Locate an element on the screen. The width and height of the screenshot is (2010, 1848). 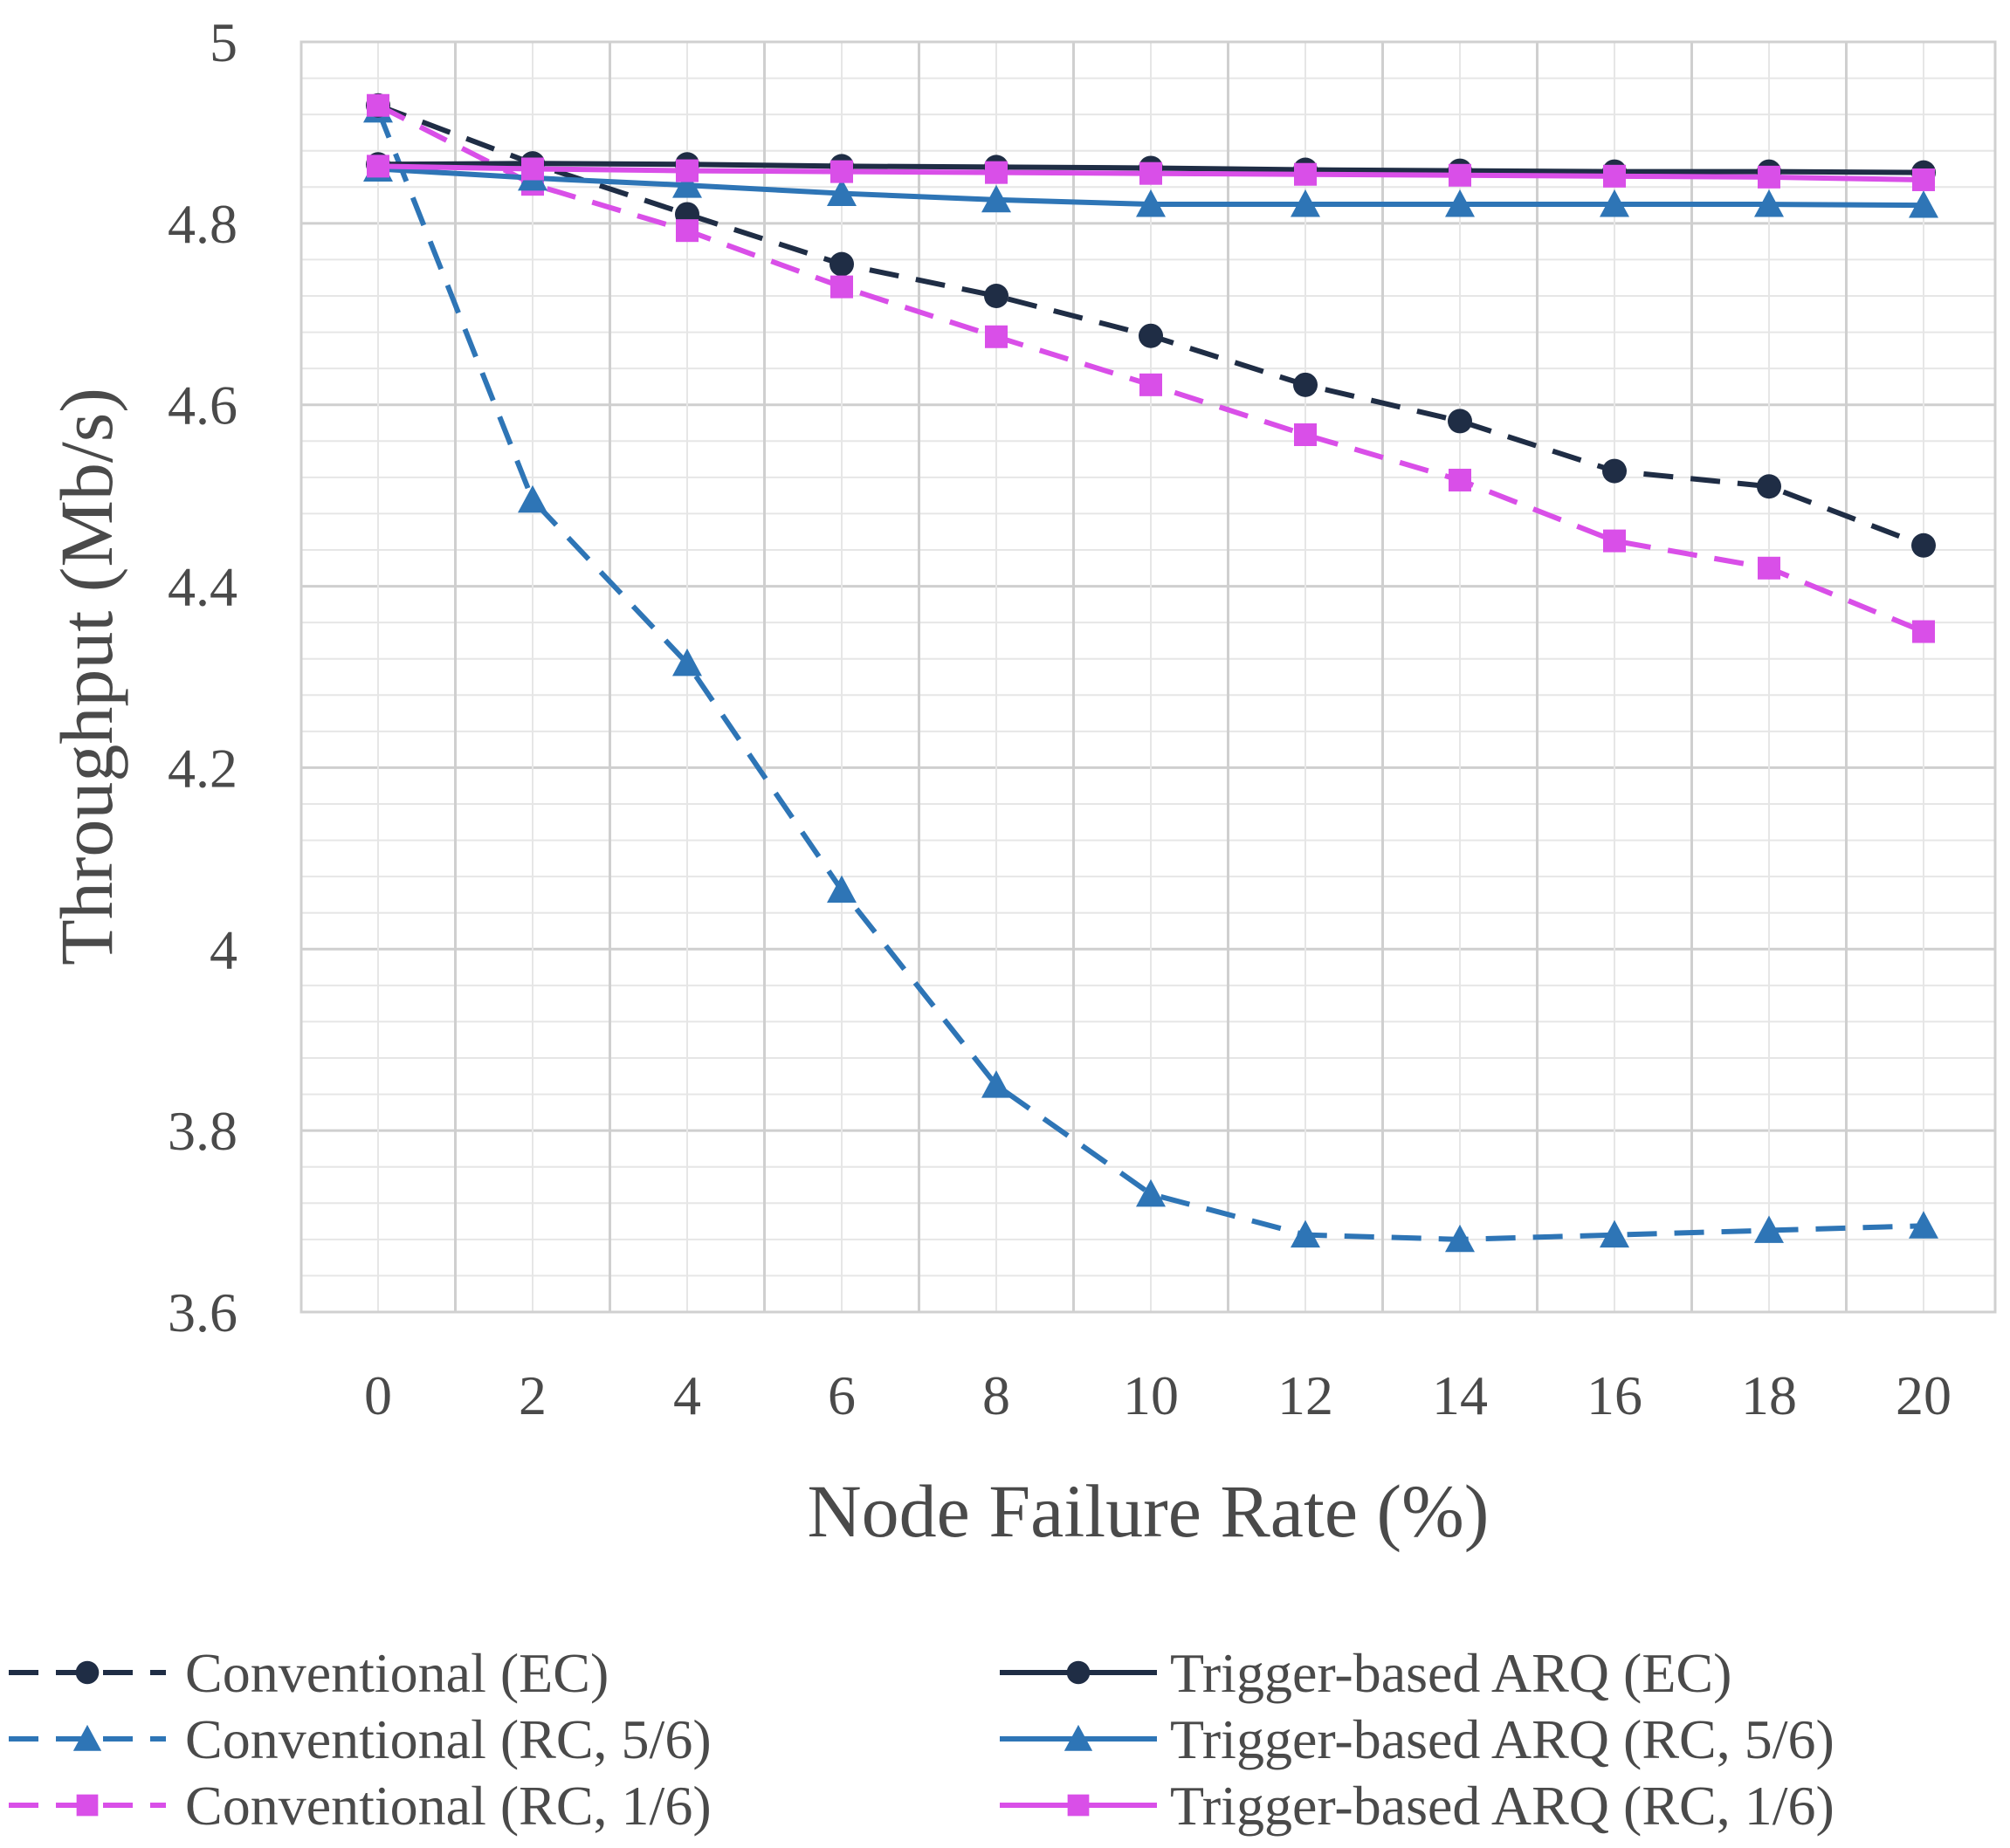
legend-entry: Conventional (RC, 1/6) is located at coordinates (361, 1806).